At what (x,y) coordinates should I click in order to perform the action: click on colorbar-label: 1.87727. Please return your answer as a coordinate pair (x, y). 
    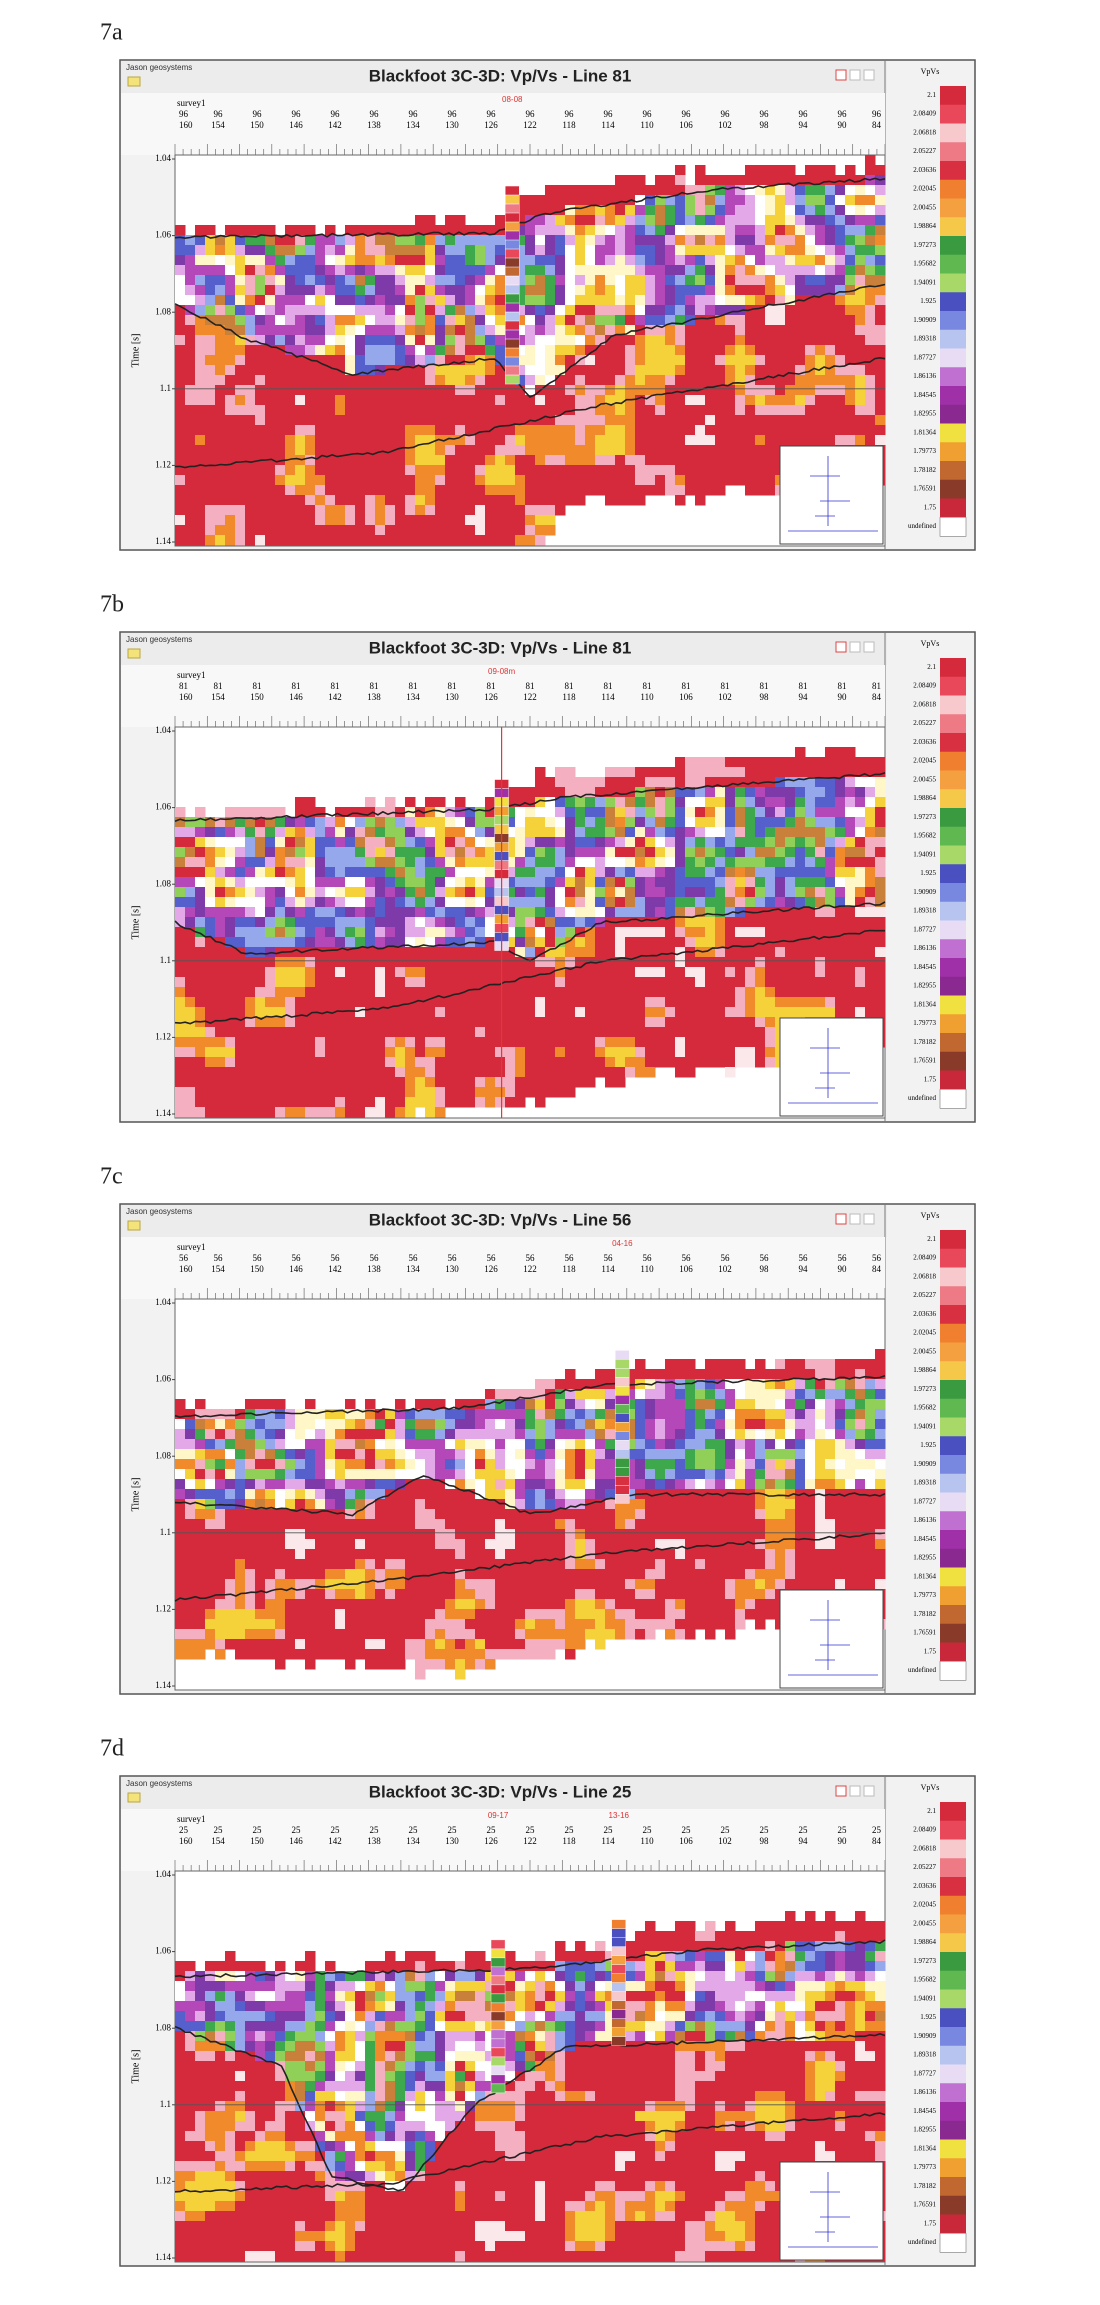
    Looking at the image, I should click on (924, 929).